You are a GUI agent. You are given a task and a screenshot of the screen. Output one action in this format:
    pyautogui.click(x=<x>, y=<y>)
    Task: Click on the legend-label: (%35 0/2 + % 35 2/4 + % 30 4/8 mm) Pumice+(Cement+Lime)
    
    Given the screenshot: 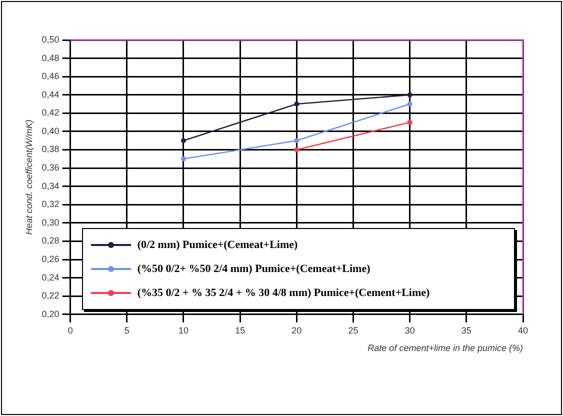 What is the action you would take?
    pyautogui.click(x=283, y=292)
    